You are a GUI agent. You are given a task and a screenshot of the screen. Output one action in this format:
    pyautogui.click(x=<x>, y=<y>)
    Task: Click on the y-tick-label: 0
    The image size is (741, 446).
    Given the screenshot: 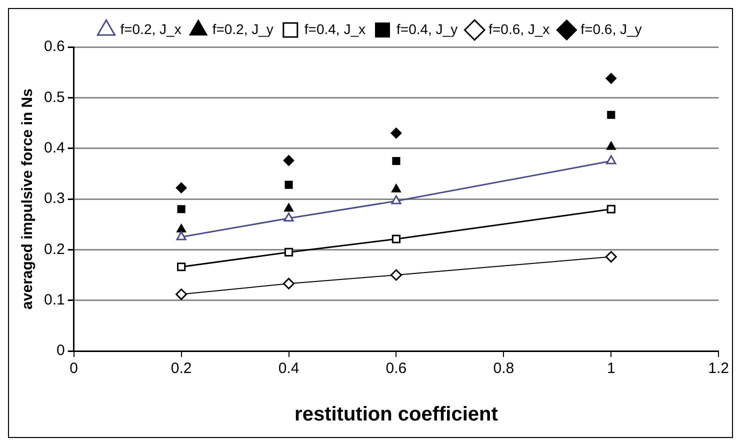 What is the action you would take?
    pyautogui.click(x=60, y=351)
    